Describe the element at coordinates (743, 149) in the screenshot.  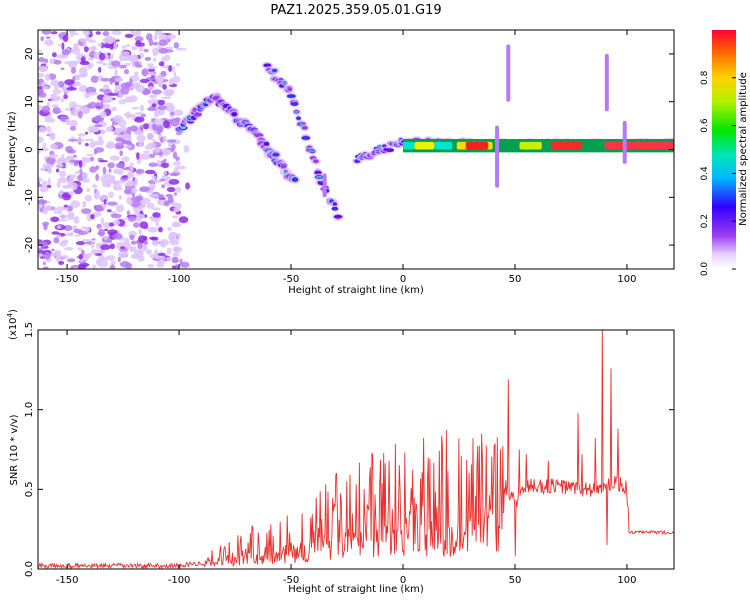
I see `colorbar-label: Normalized spectral amplitude` at that location.